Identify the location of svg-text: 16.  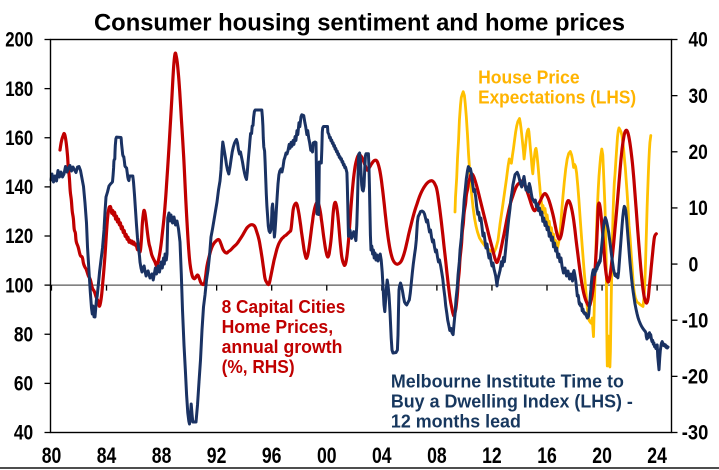
(547, 455).